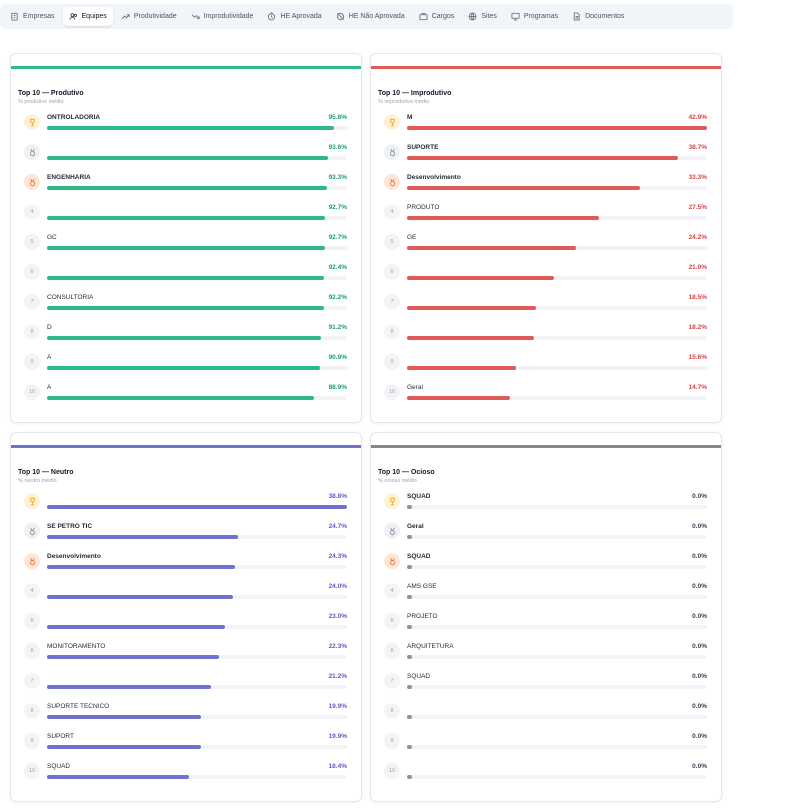 This screenshot has width=810, height=808. I want to click on trophy-icon, so click(32, 122).